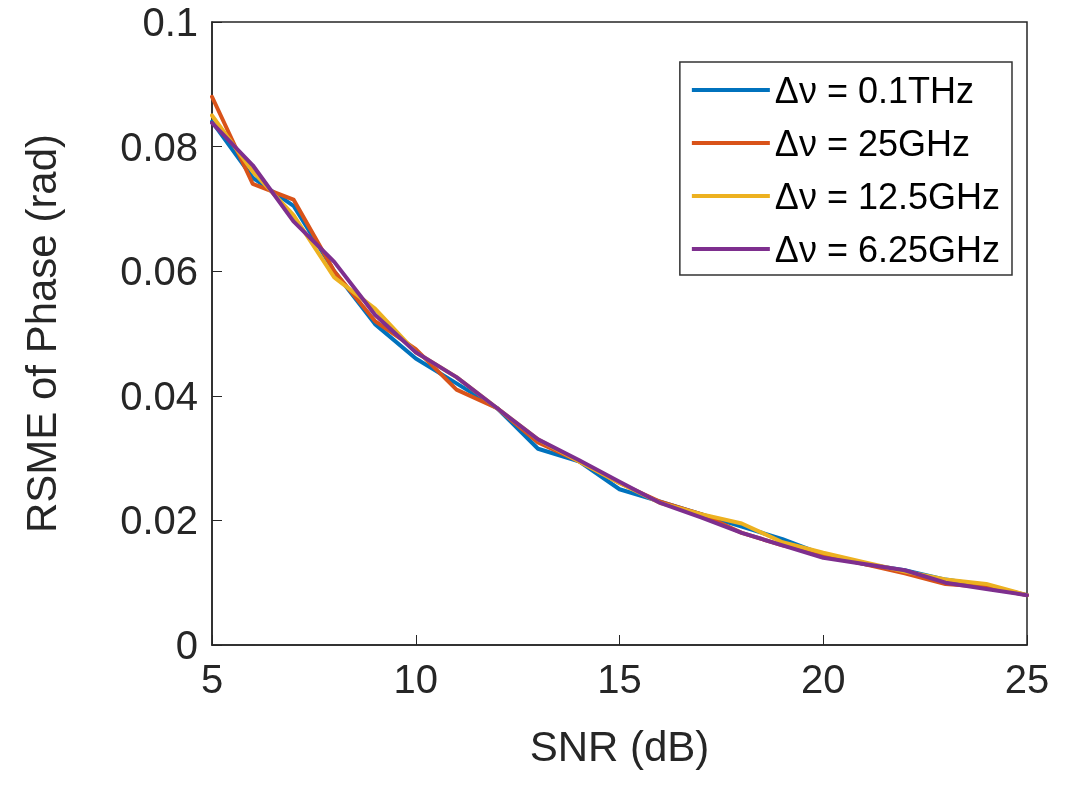  Describe the element at coordinates (170, 22) in the screenshot. I see `y-tick-label: 0.1` at that location.